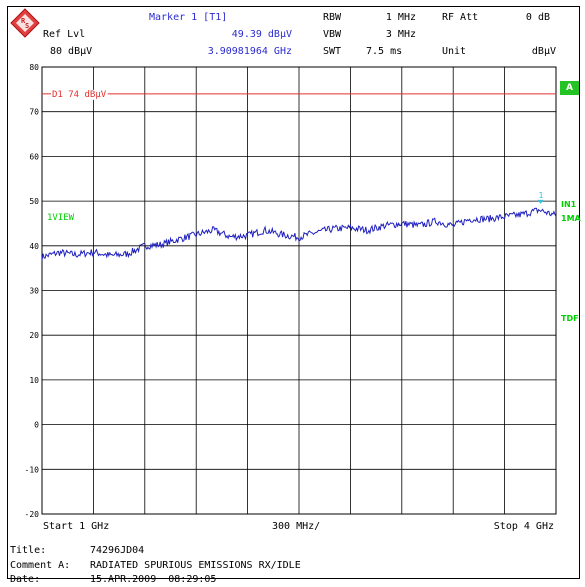  What do you see at coordinates (332, 17) in the screenshot?
I see `rbw-label: RBW` at bounding box center [332, 17].